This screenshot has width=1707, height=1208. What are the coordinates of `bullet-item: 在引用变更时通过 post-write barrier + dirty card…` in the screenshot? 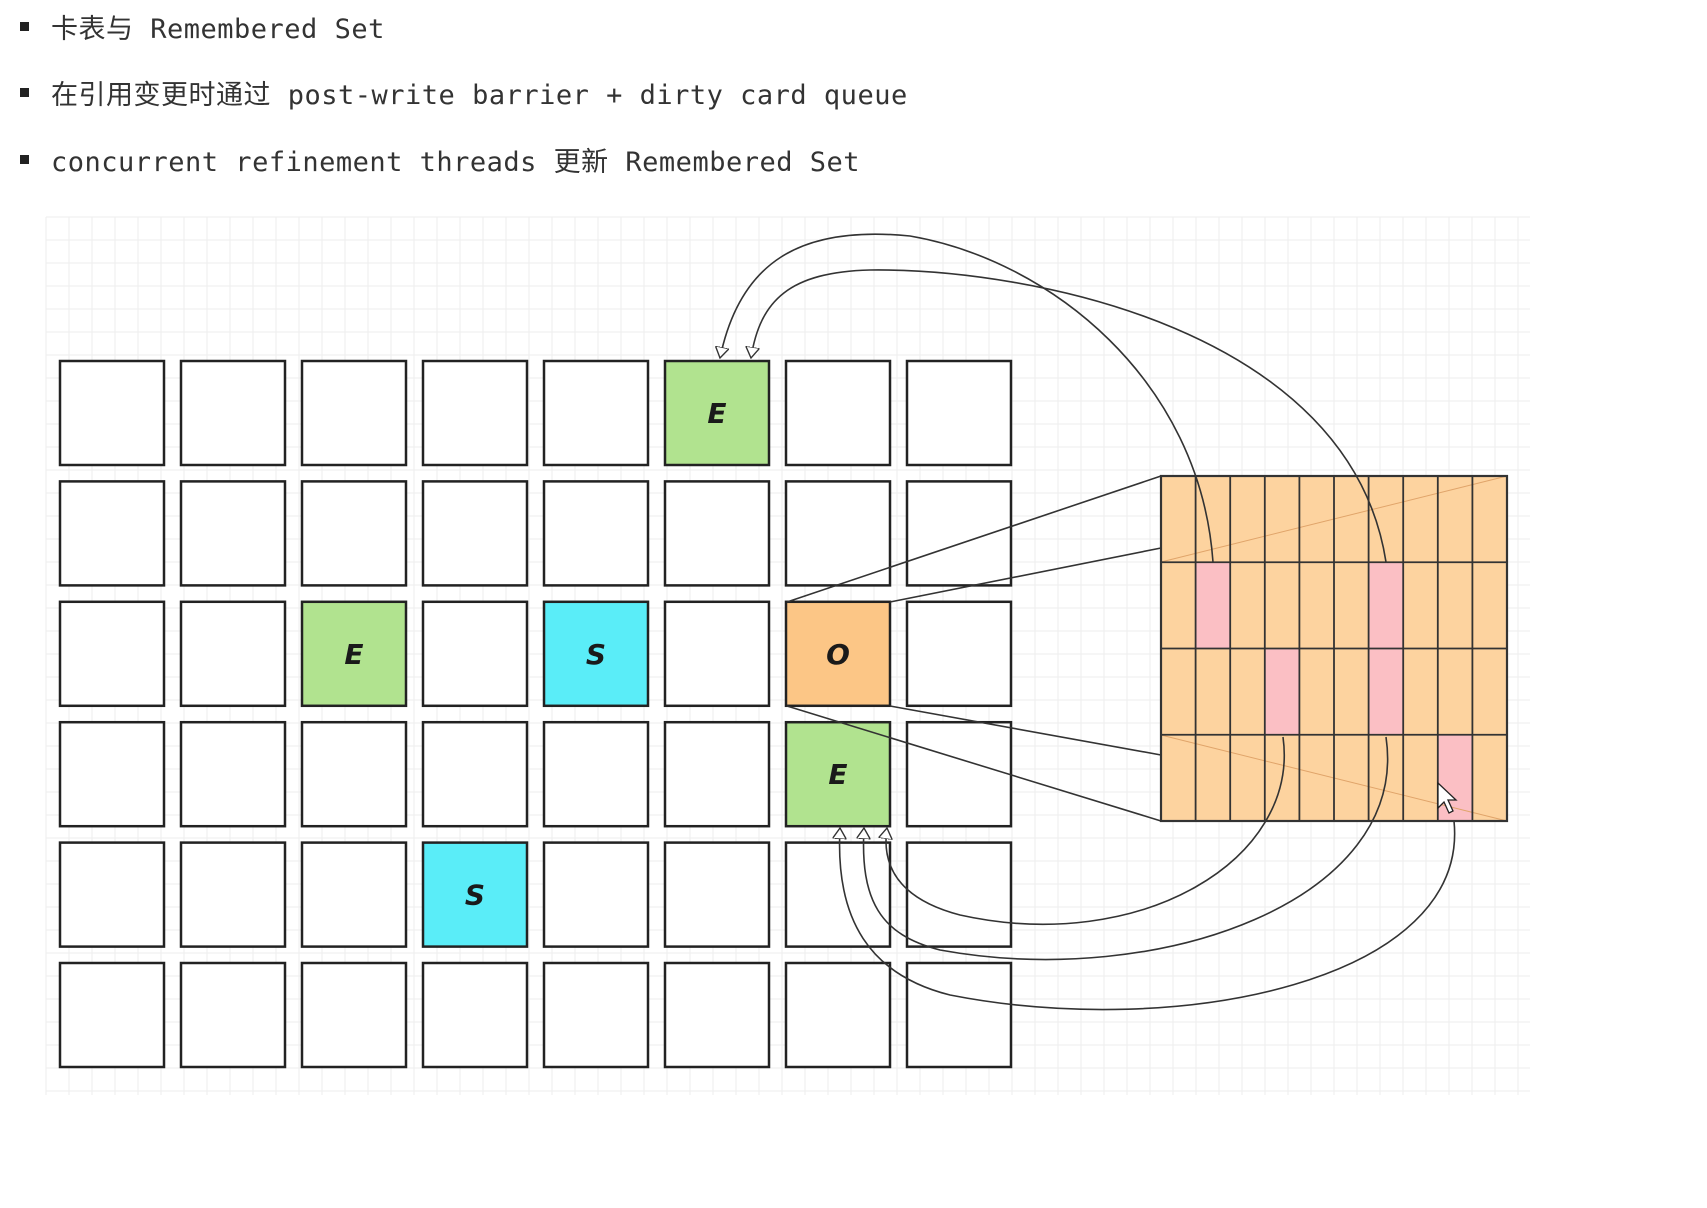 It's located at (464, 92).